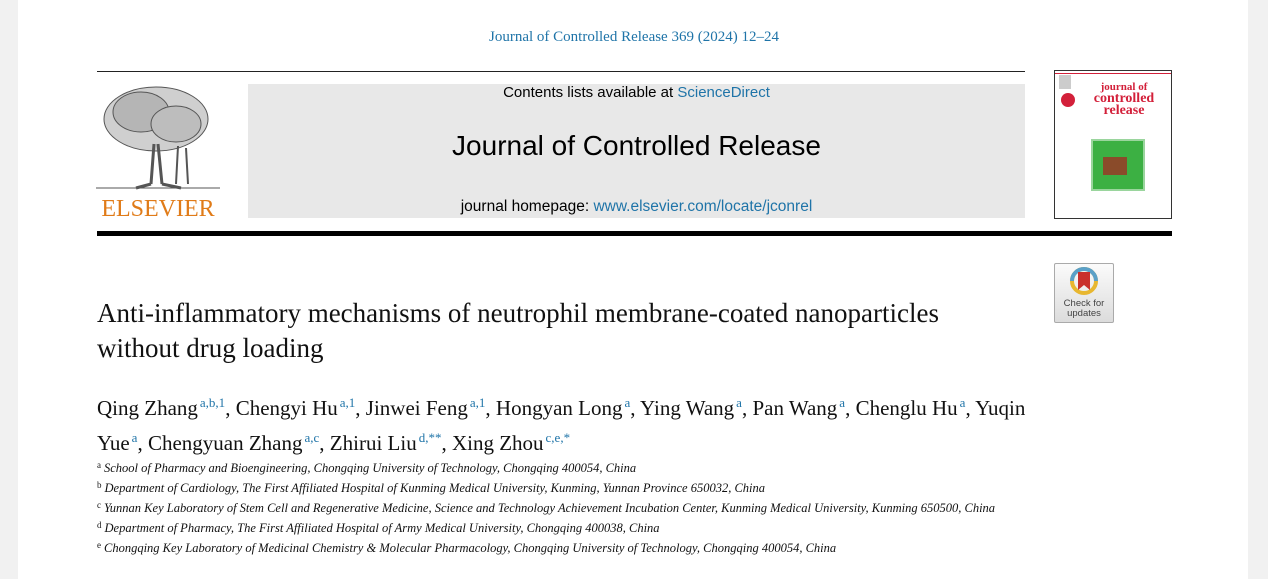 Image resolution: width=1268 pixels, height=579 pixels. I want to click on author-affiliation-marker: d,**, so click(430, 437).